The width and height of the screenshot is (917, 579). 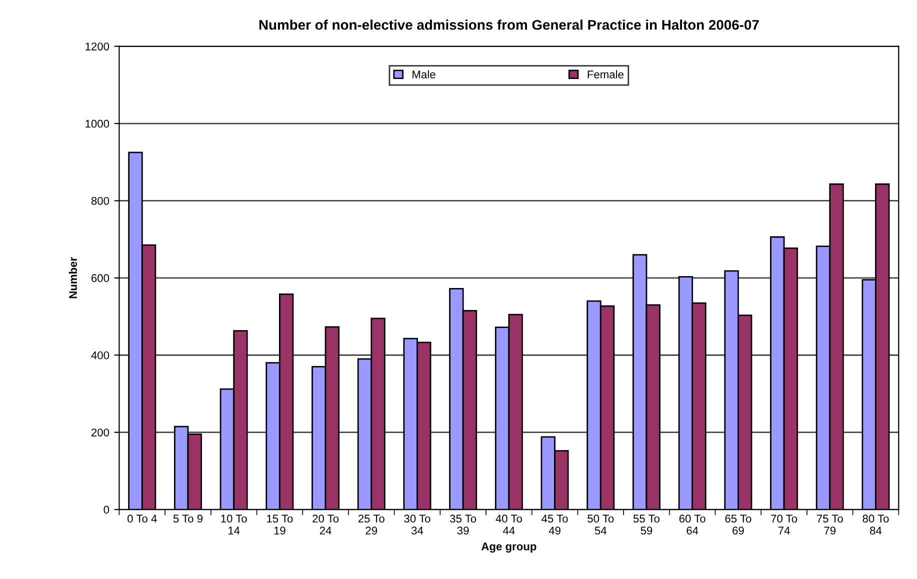 What do you see at coordinates (601, 524) in the screenshot?
I see `x-tick-label: 50 To 54` at bounding box center [601, 524].